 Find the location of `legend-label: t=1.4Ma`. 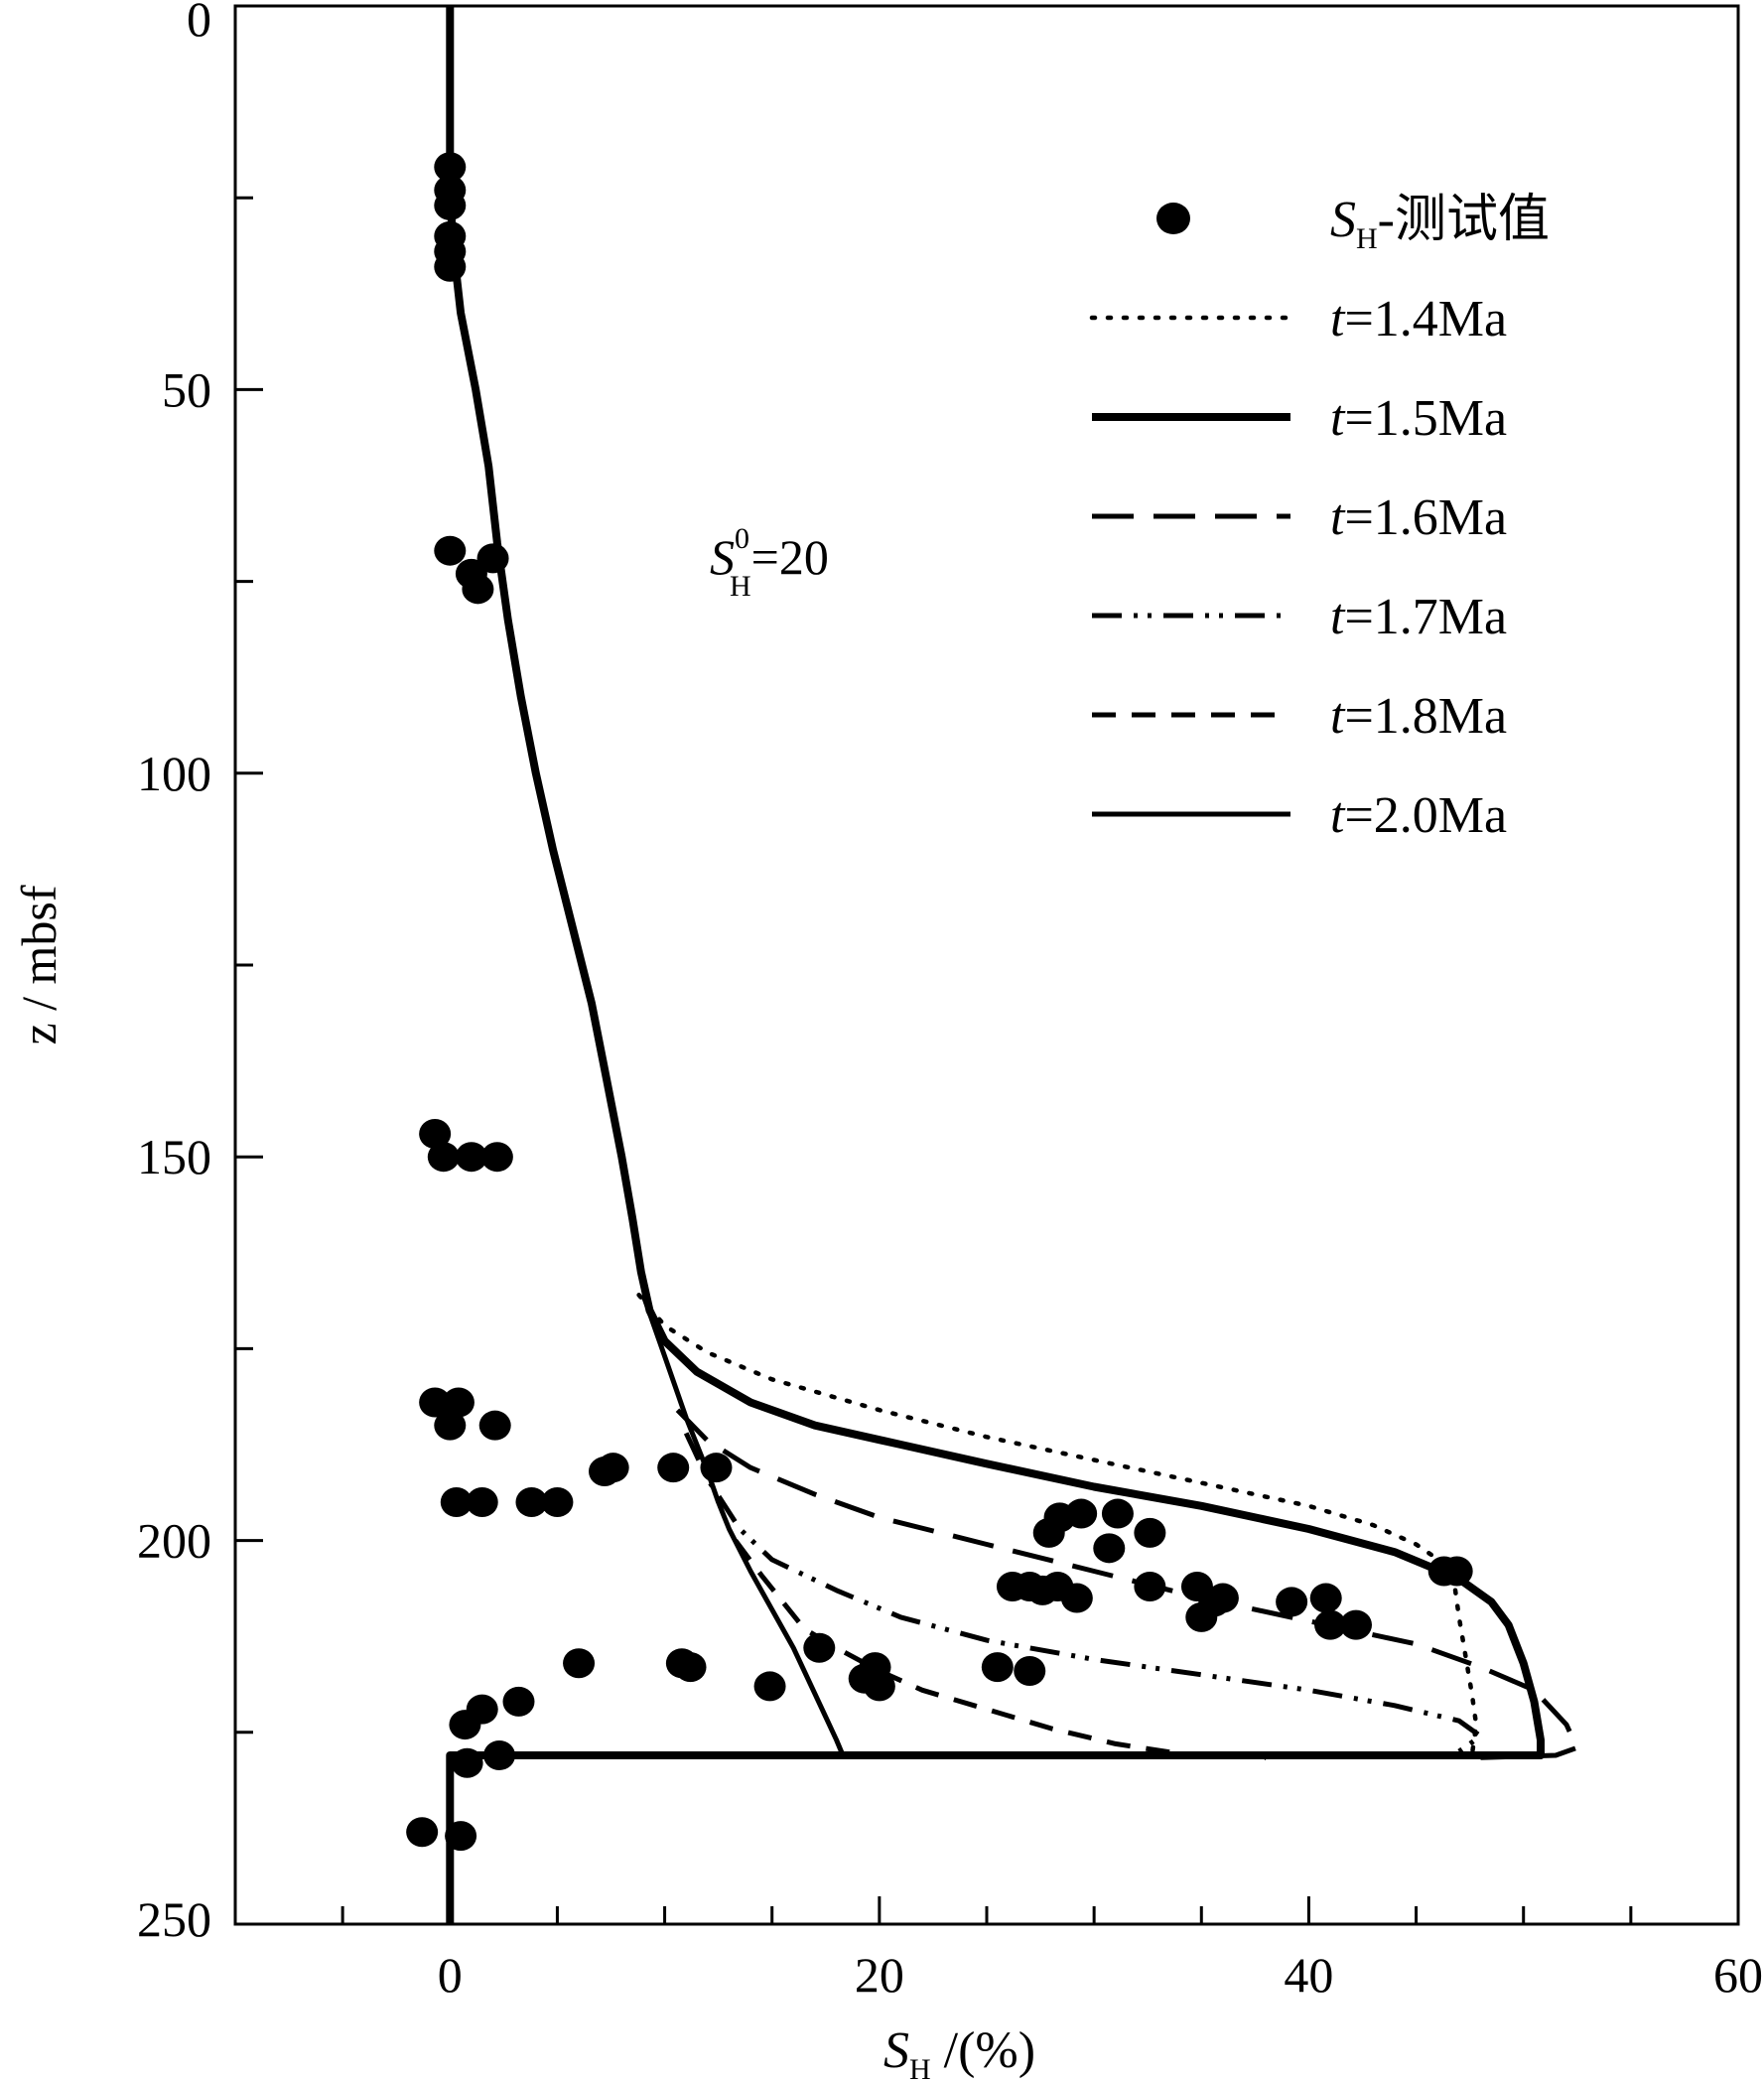

legend-label: t=1.4Ma is located at coordinates (1418, 319).